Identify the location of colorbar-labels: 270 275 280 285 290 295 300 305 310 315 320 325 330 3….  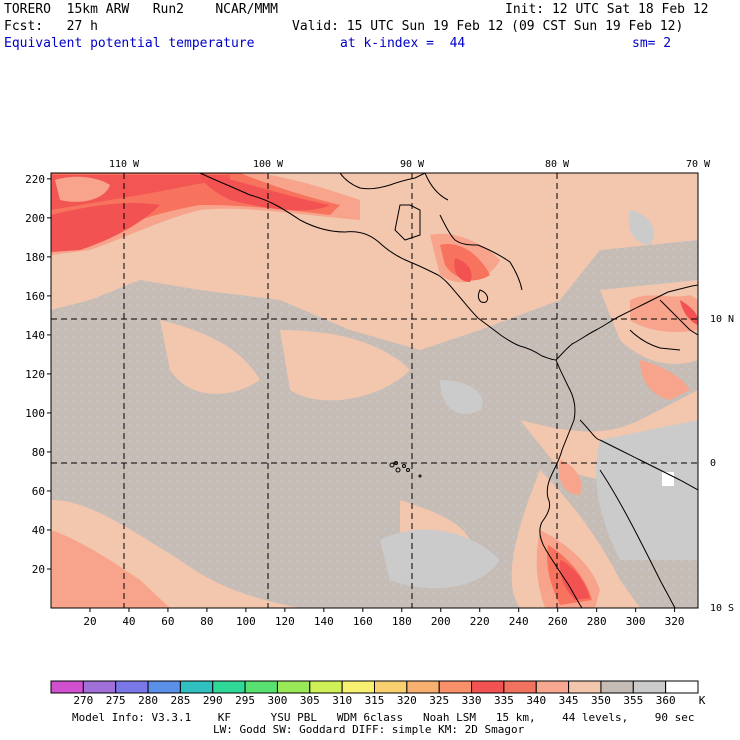
(389, 700).